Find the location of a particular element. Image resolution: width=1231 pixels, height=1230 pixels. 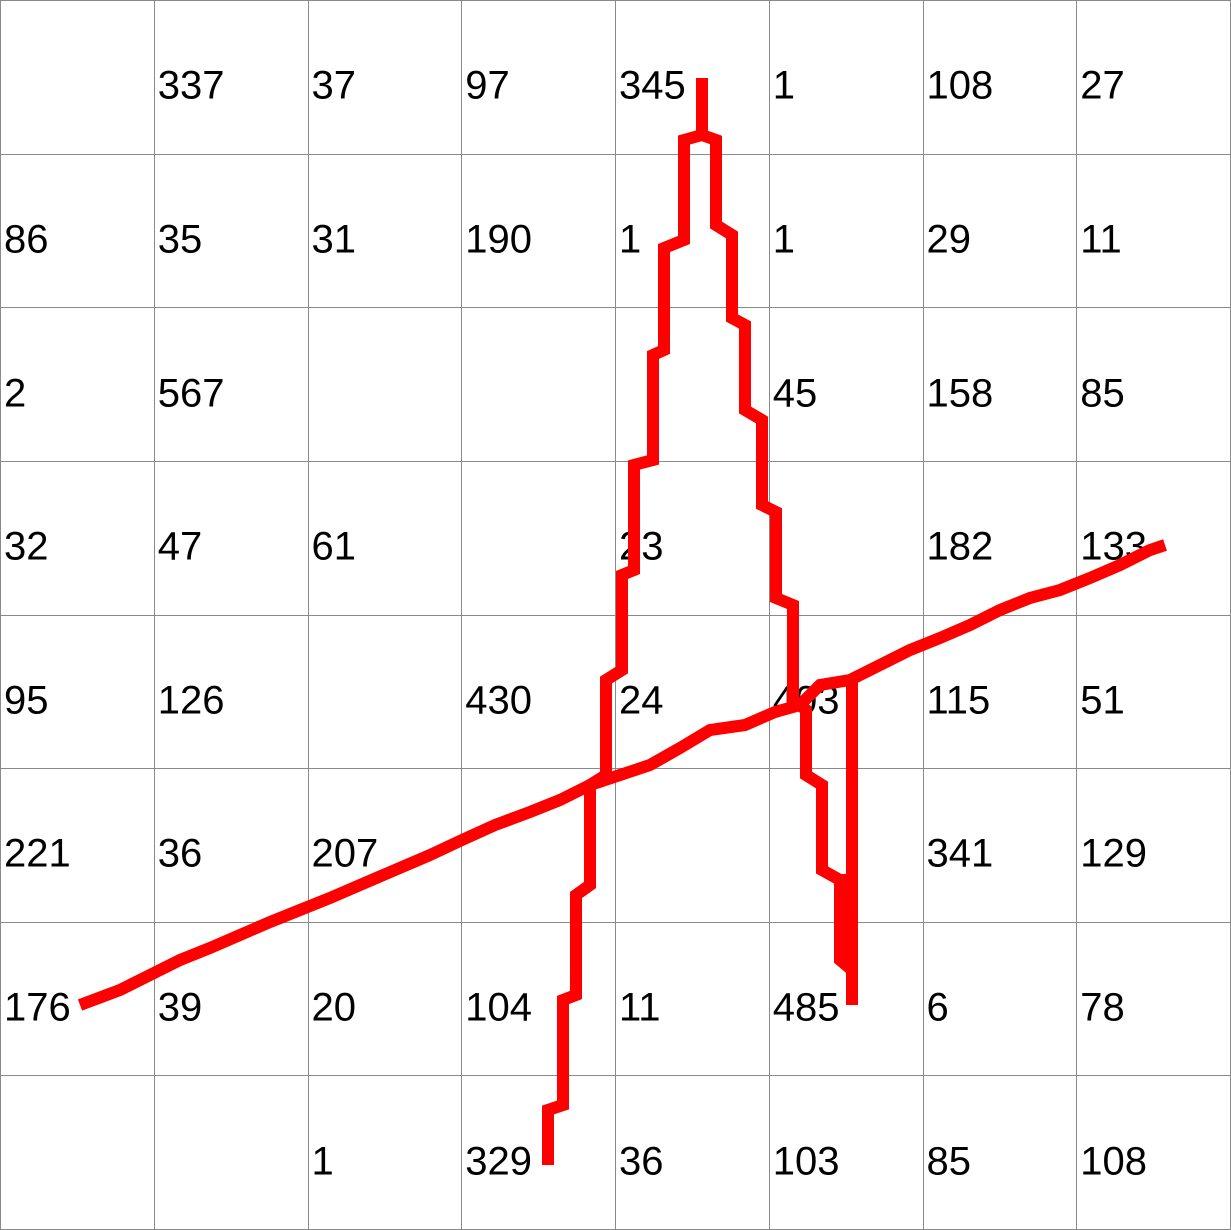

cell-value: 103 is located at coordinates (806, 1161).